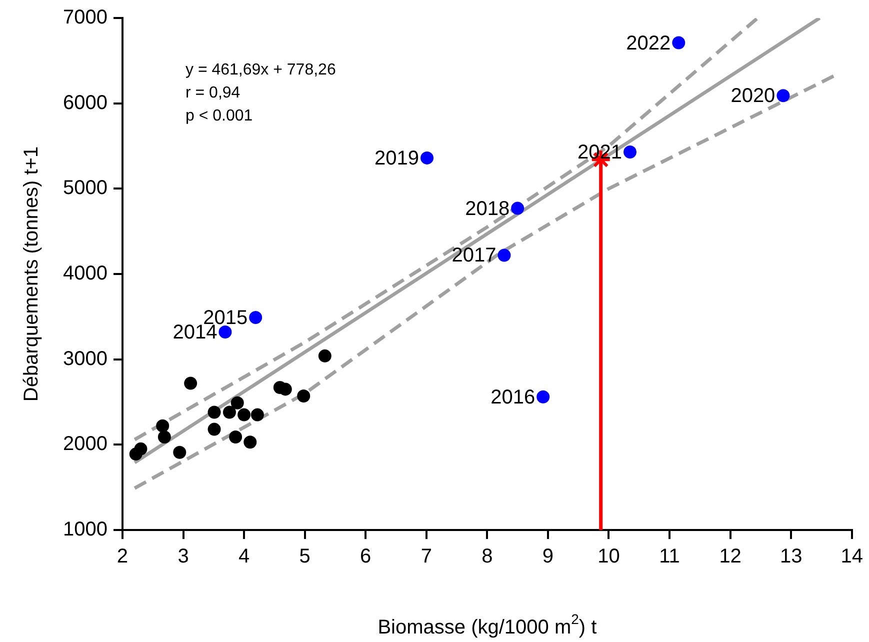 Image resolution: width=869 pixels, height=642 pixels. I want to click on annotation: 2017, so click(474, 255).